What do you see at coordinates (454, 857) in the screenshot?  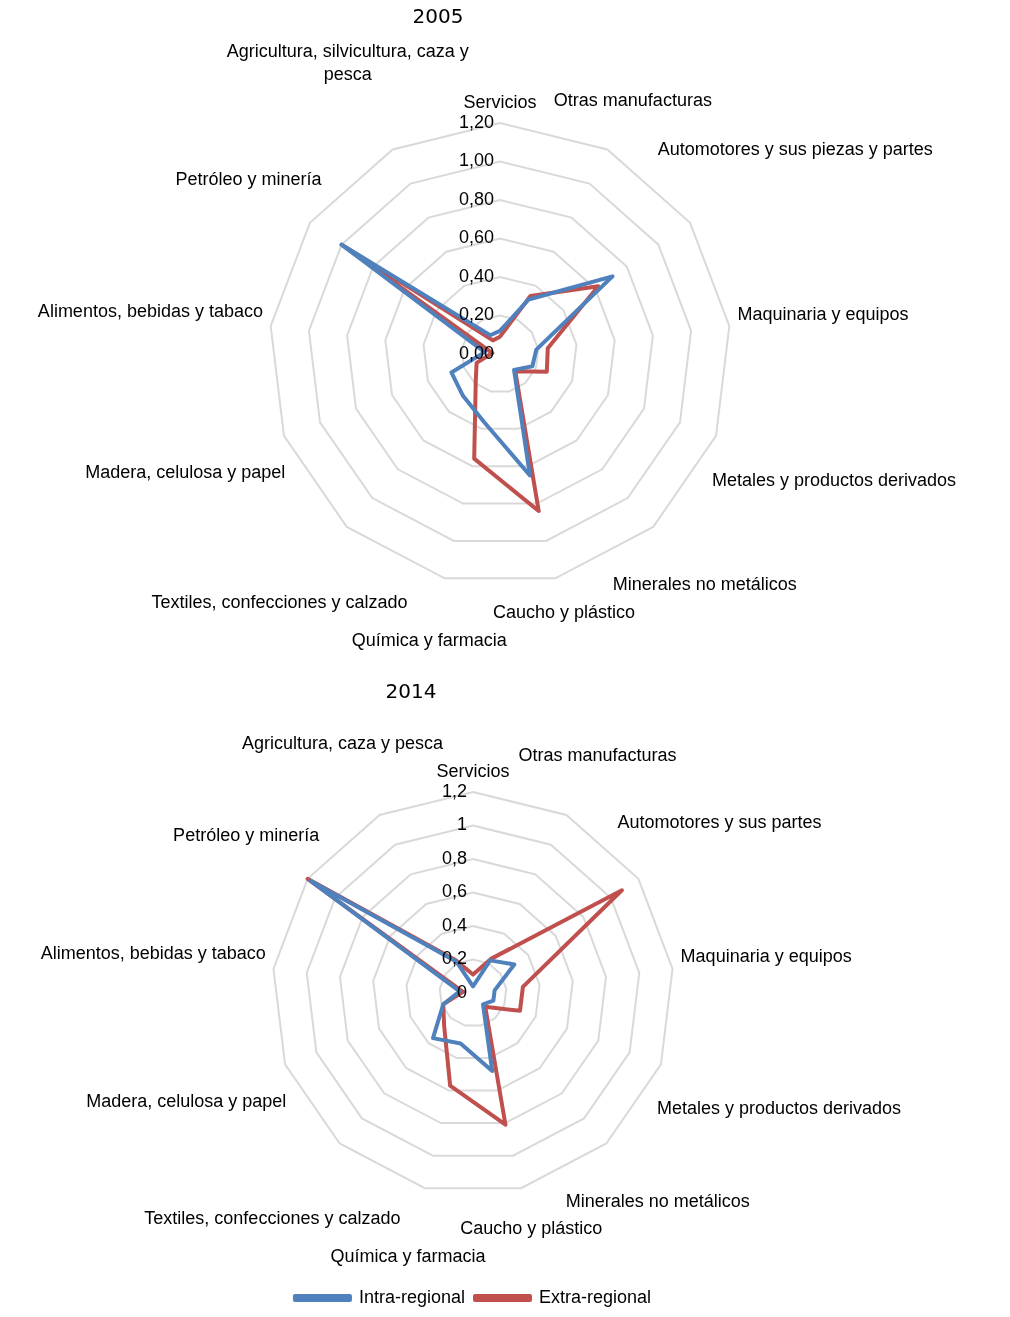 I see `y-tick-label: 0,8` at bounding box center [454, 857].